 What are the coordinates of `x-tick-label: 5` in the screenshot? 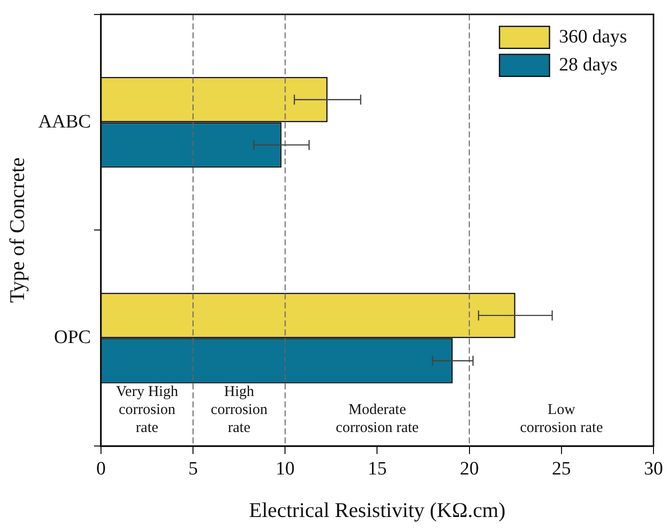 It's located at (193, 469).